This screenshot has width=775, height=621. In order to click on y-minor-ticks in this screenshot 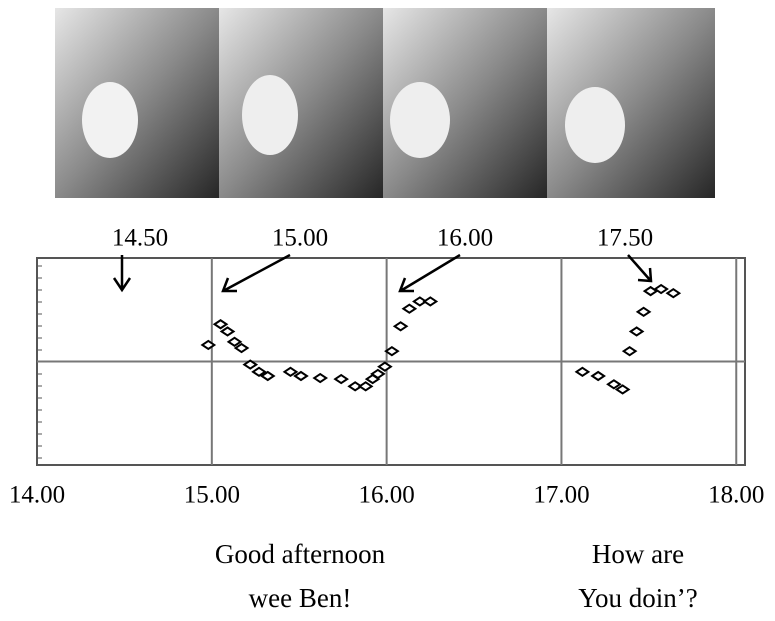, I will do `click(39, 362)`.